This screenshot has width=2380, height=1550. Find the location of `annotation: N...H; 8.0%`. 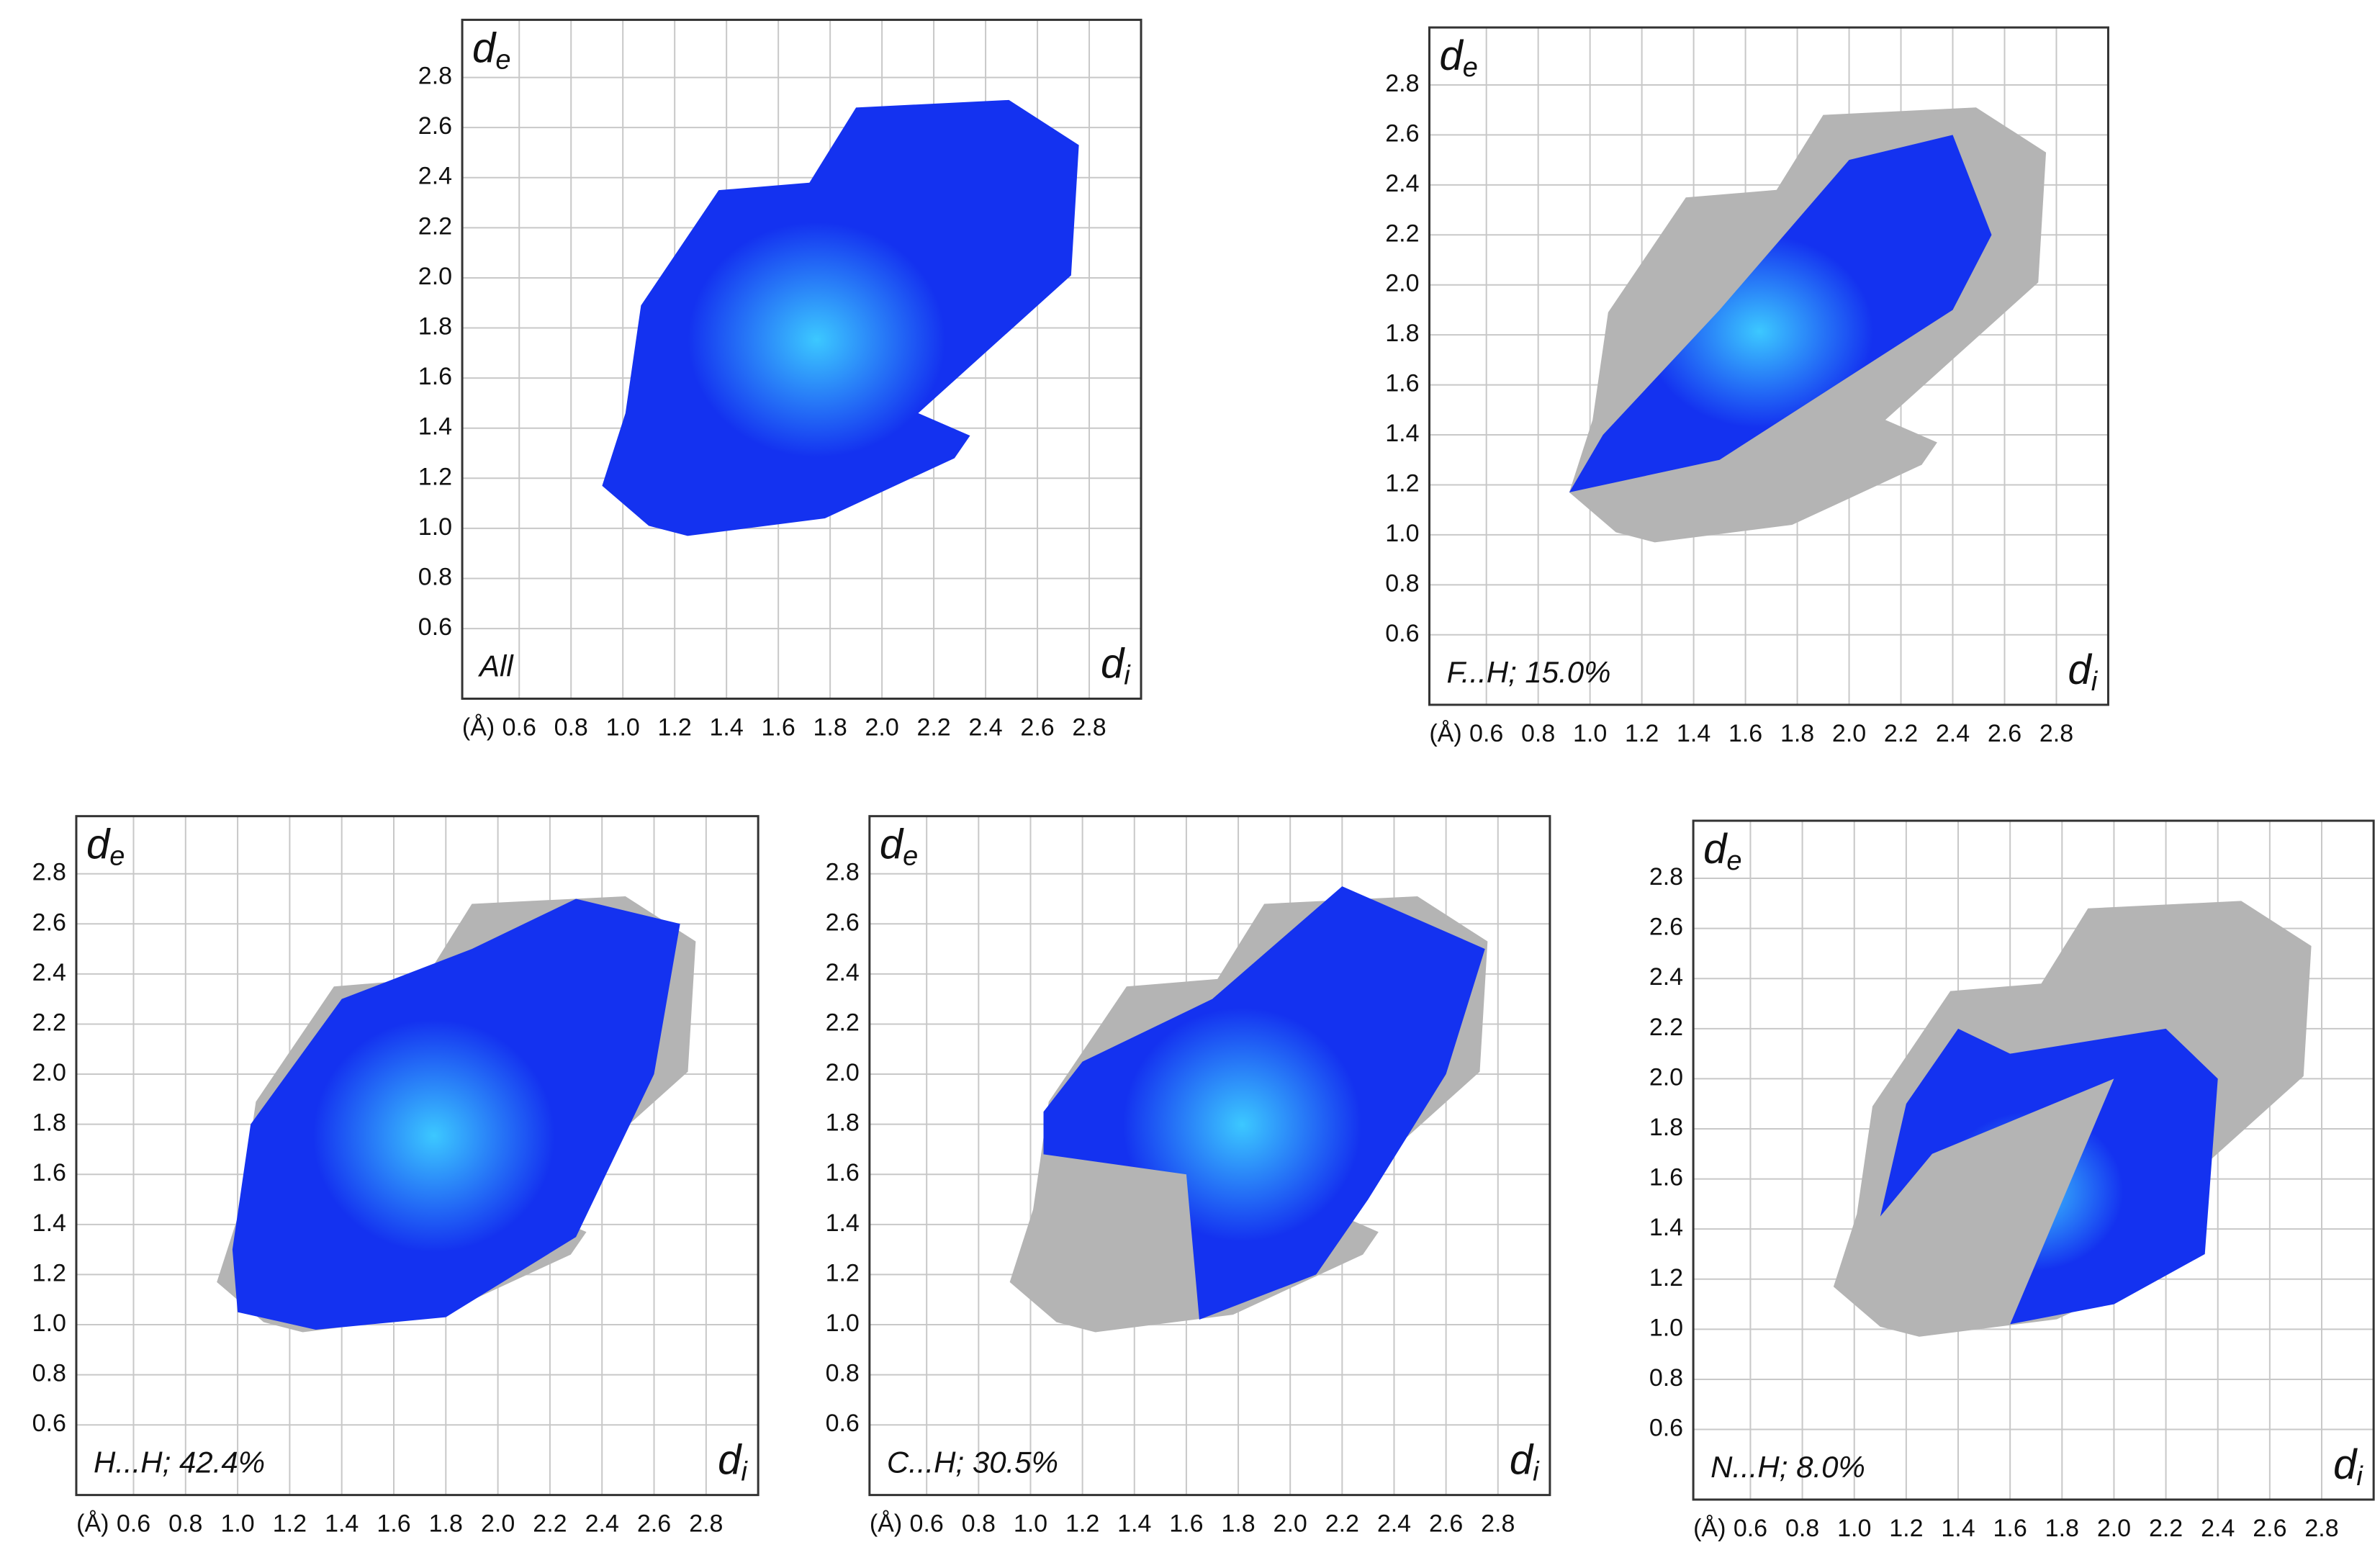

annotation: N...H; 8.0% is located at coordinates (1787, 1467).